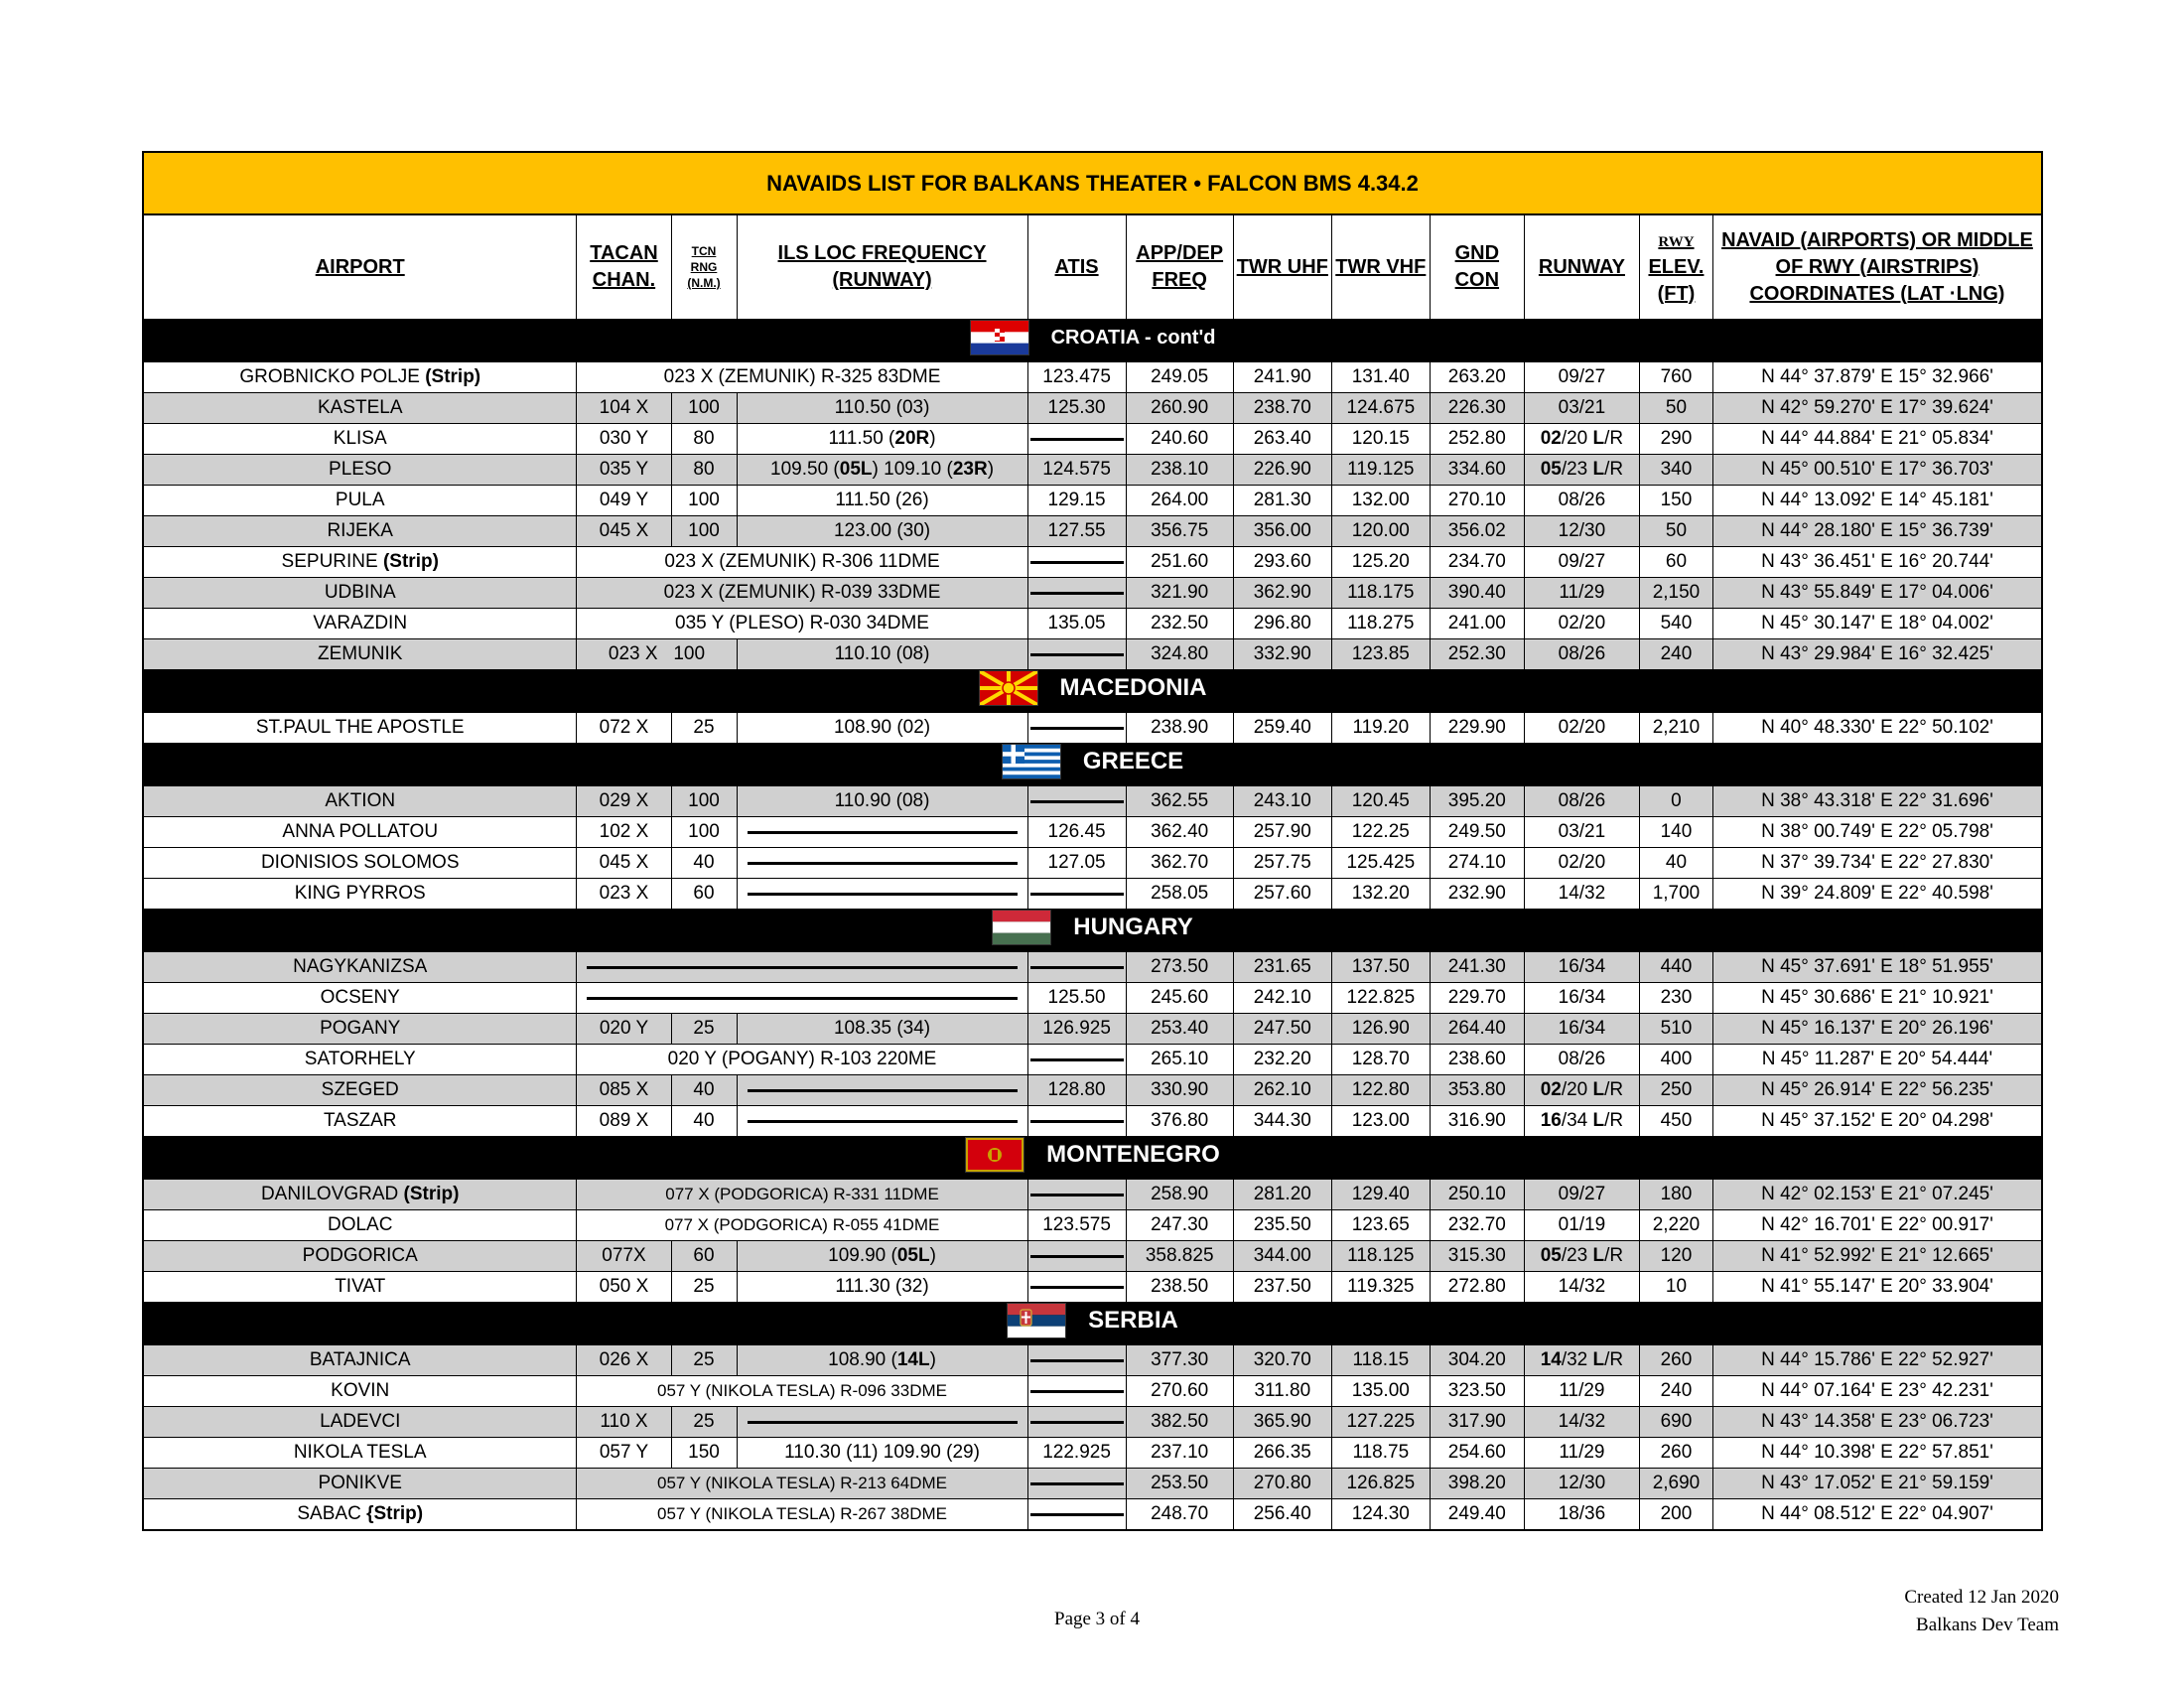  Describe the element at coordinates (1477, 801) in the screenshot. I see `ground-frequency: 395.20` at that location.